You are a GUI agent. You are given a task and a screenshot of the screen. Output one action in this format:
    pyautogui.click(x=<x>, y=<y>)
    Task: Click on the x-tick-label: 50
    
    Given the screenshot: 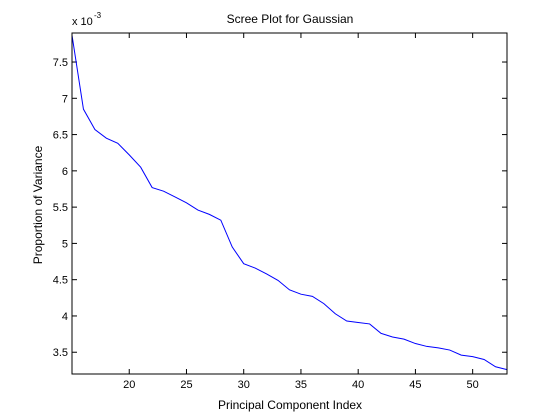 What is the action you would take?
    pyautogui.click(x=473, y=385)
    